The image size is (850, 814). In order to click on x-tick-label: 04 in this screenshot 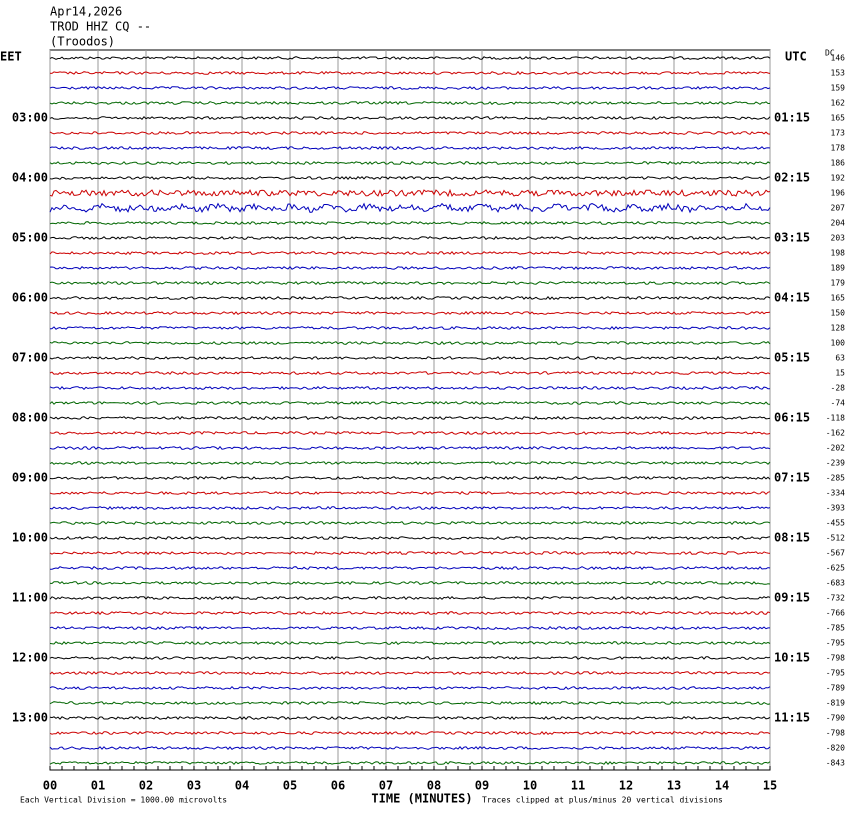, I will do `click(242, 786)`.